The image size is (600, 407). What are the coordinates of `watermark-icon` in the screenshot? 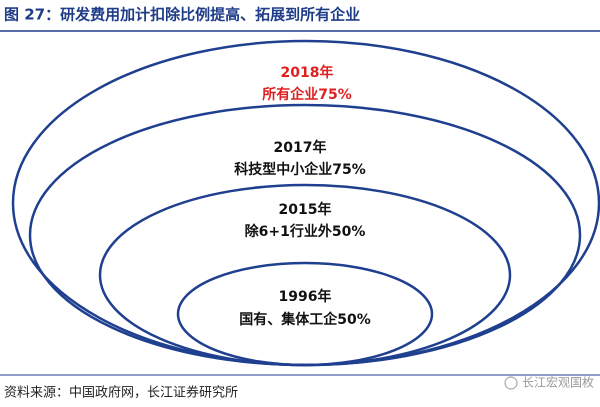 It's located at (511, 383).